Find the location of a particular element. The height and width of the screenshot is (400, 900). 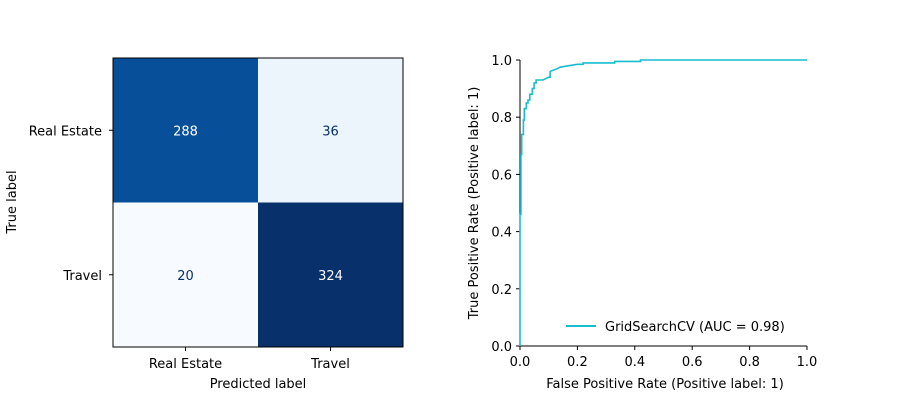

confusion-matrix-cell-labels: 288 36 20 324 is located at coordinates (258, 204).